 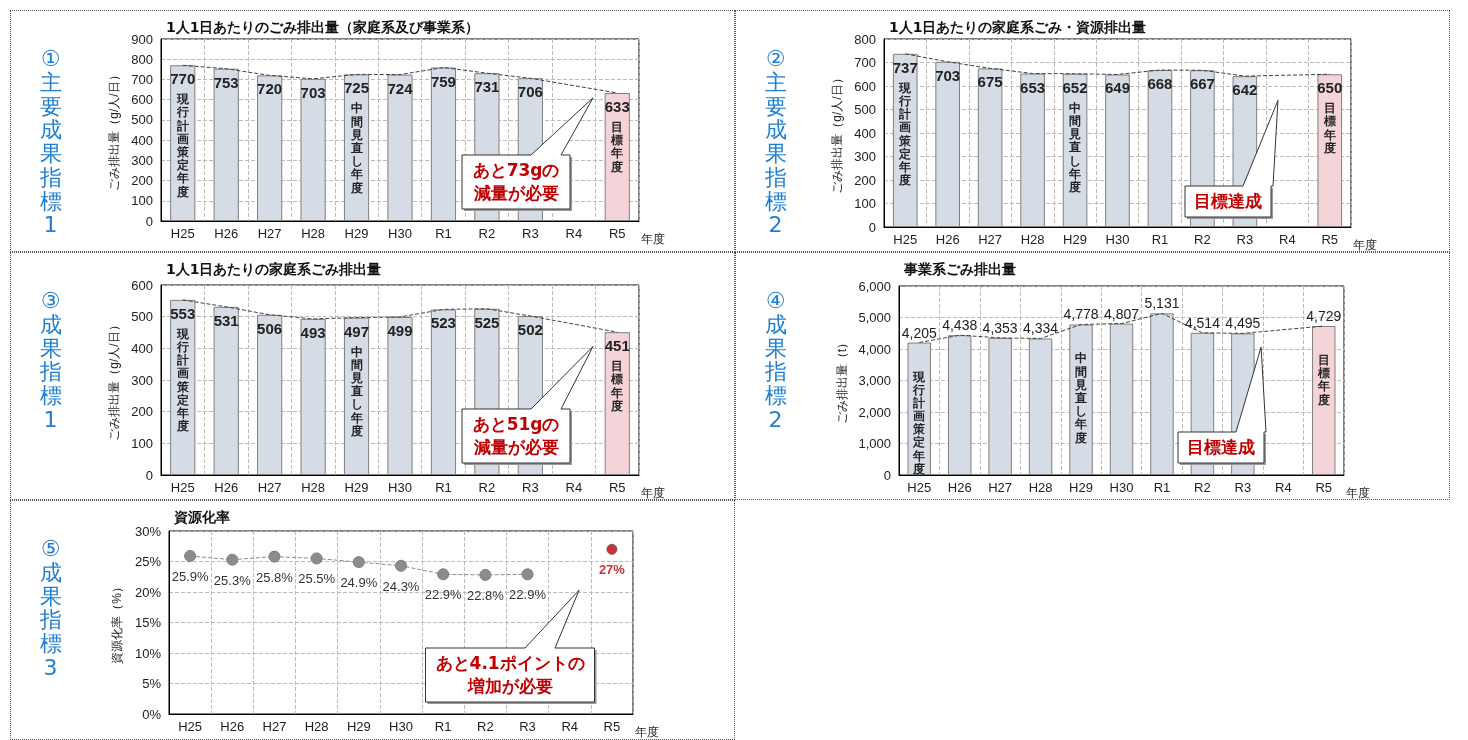 What do you see at coordinates (1324, 316) in the screenshot?
I see `data-label: 4,729` at bounding box center [1324, 316].